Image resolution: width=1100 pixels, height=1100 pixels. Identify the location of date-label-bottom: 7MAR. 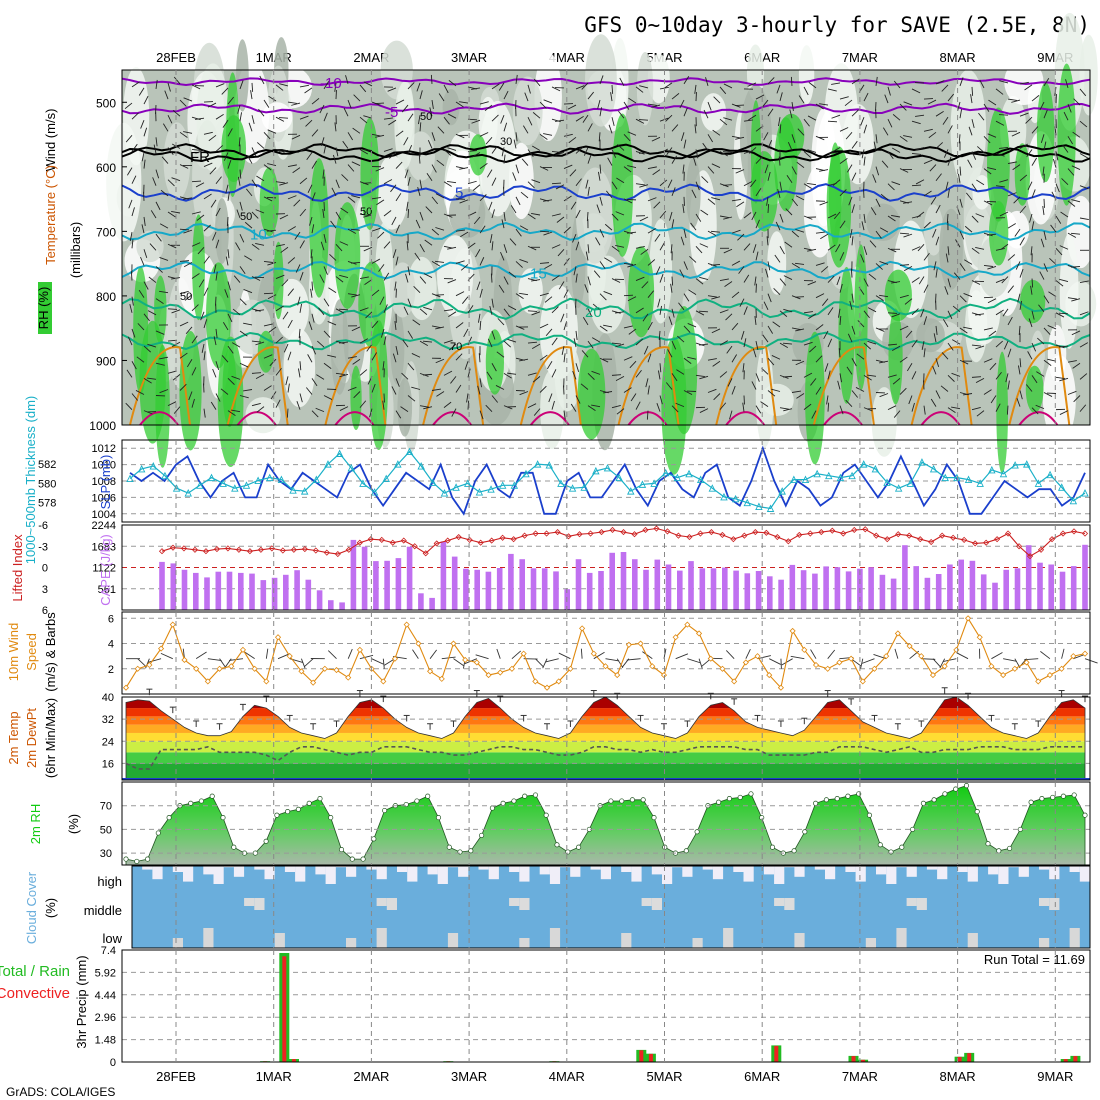
(860, 1076).